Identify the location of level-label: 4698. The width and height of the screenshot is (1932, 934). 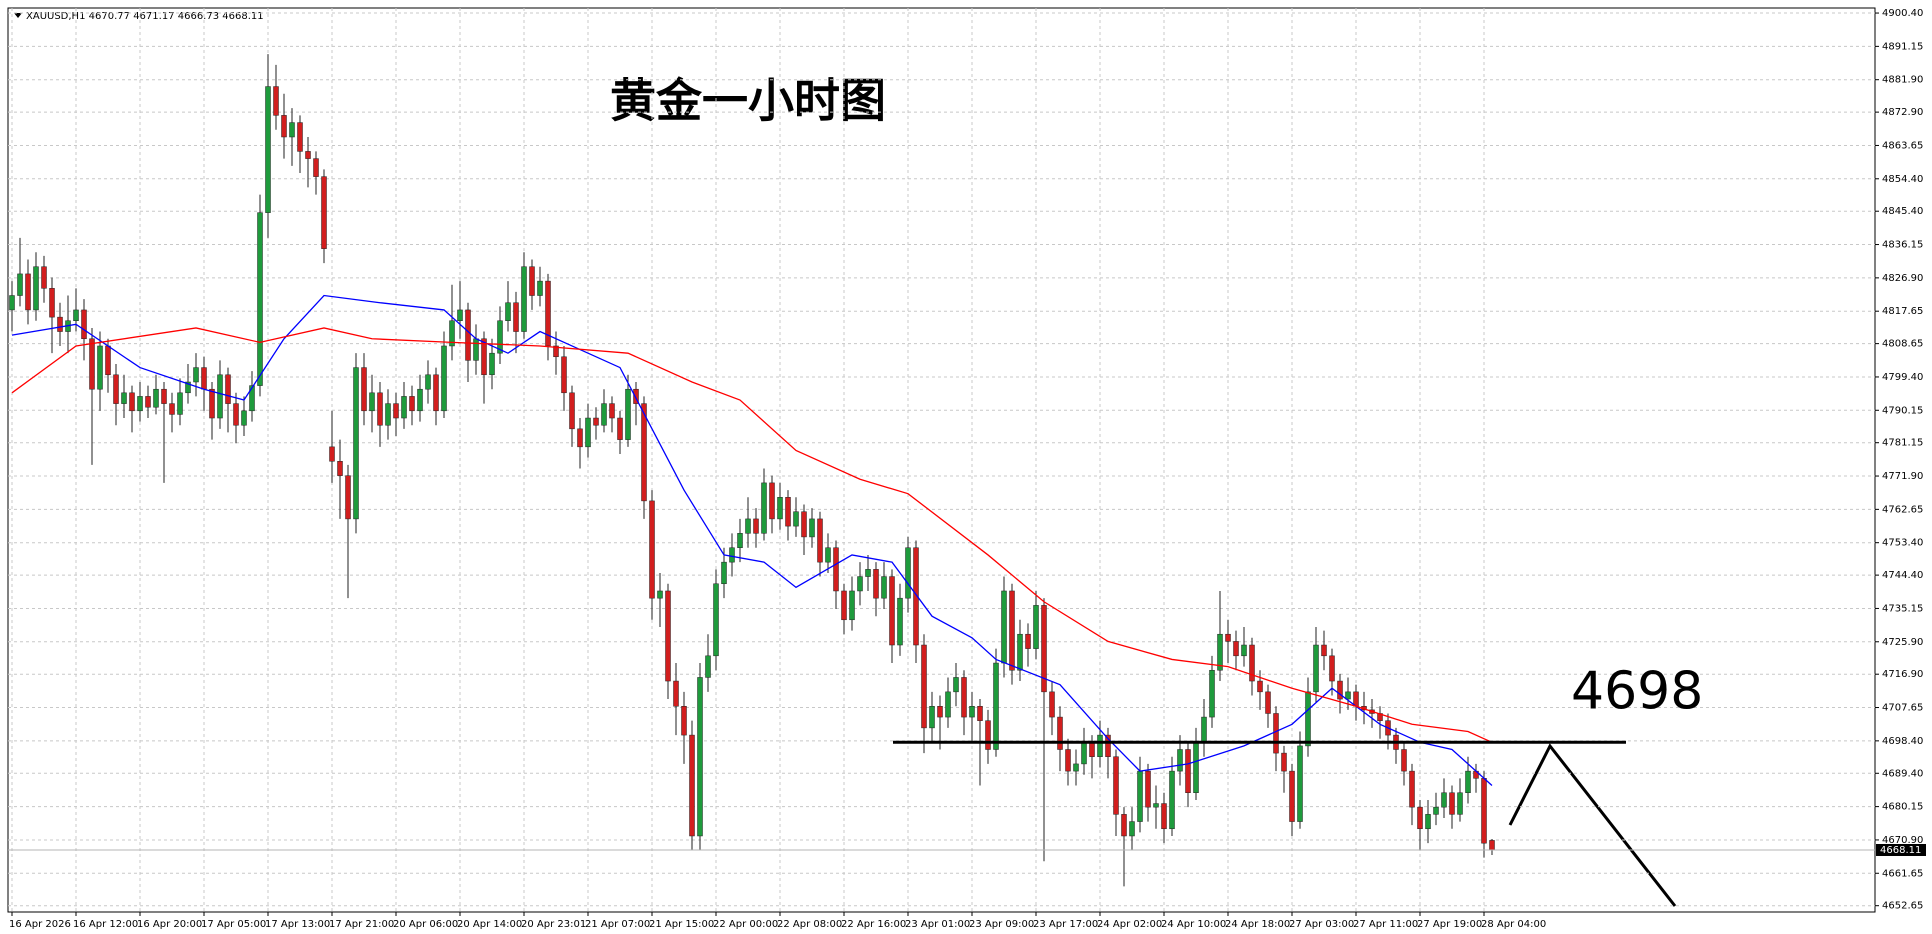
(1637, 691).